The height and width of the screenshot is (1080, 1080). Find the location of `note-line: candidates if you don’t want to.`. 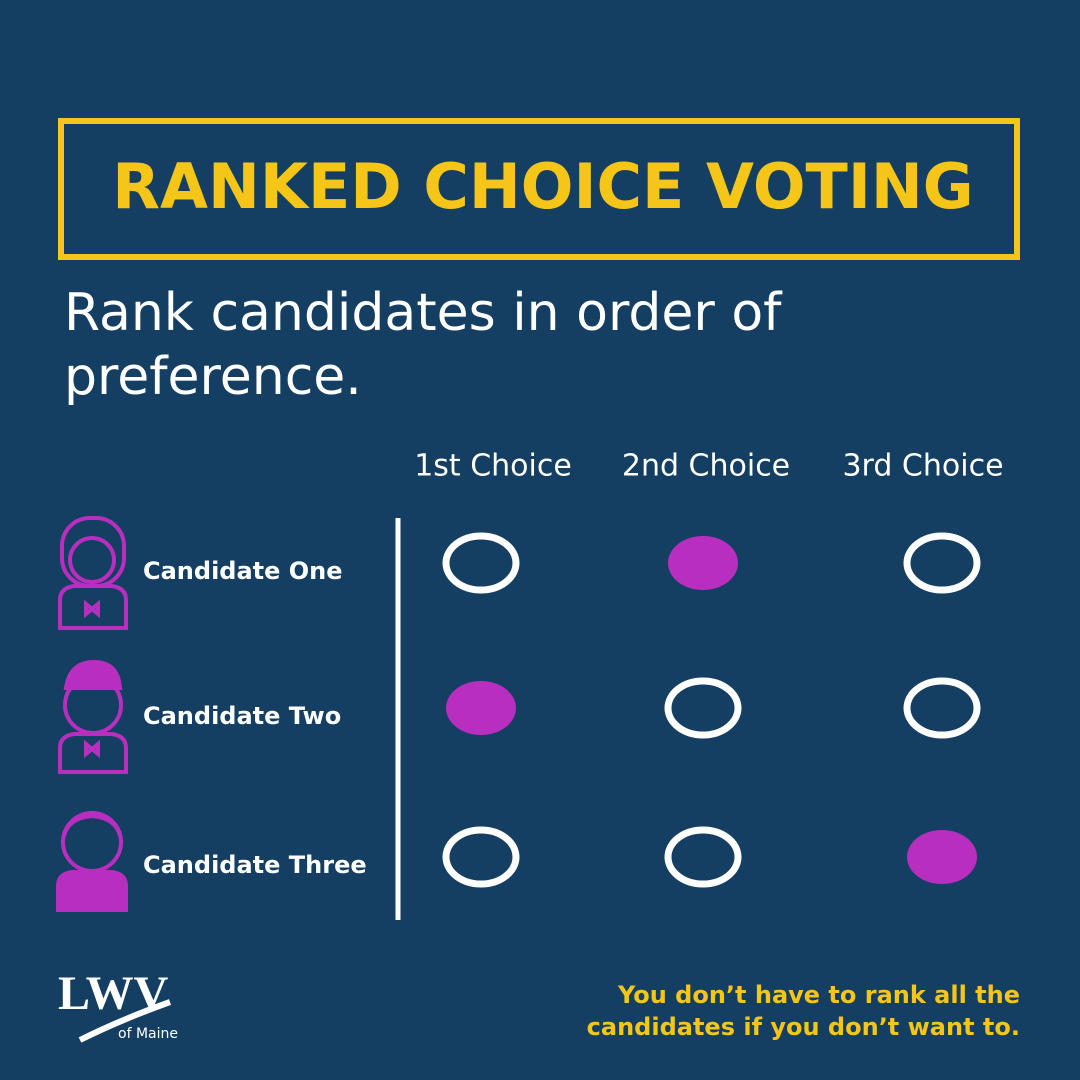

note-line: candidates if you don’t want to. is located at coordinates (803, 1027).